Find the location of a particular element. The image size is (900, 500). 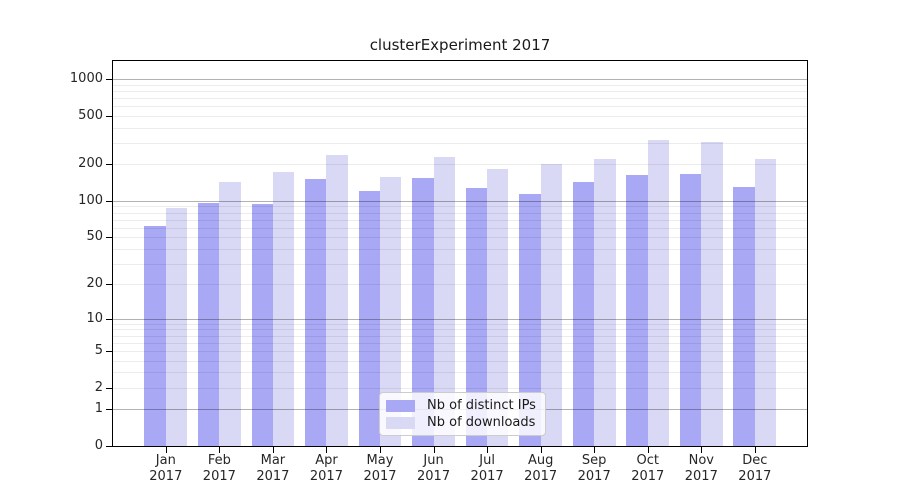

bar-distinct-ips-apr is located at coordinates (316, 312).